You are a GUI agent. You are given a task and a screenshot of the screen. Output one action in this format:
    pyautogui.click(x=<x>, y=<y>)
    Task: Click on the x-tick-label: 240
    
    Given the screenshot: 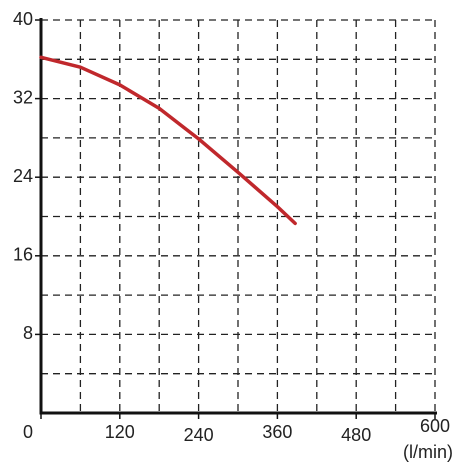 What is the action you would take?
    pyautogui.click(x=199, y=435)
    